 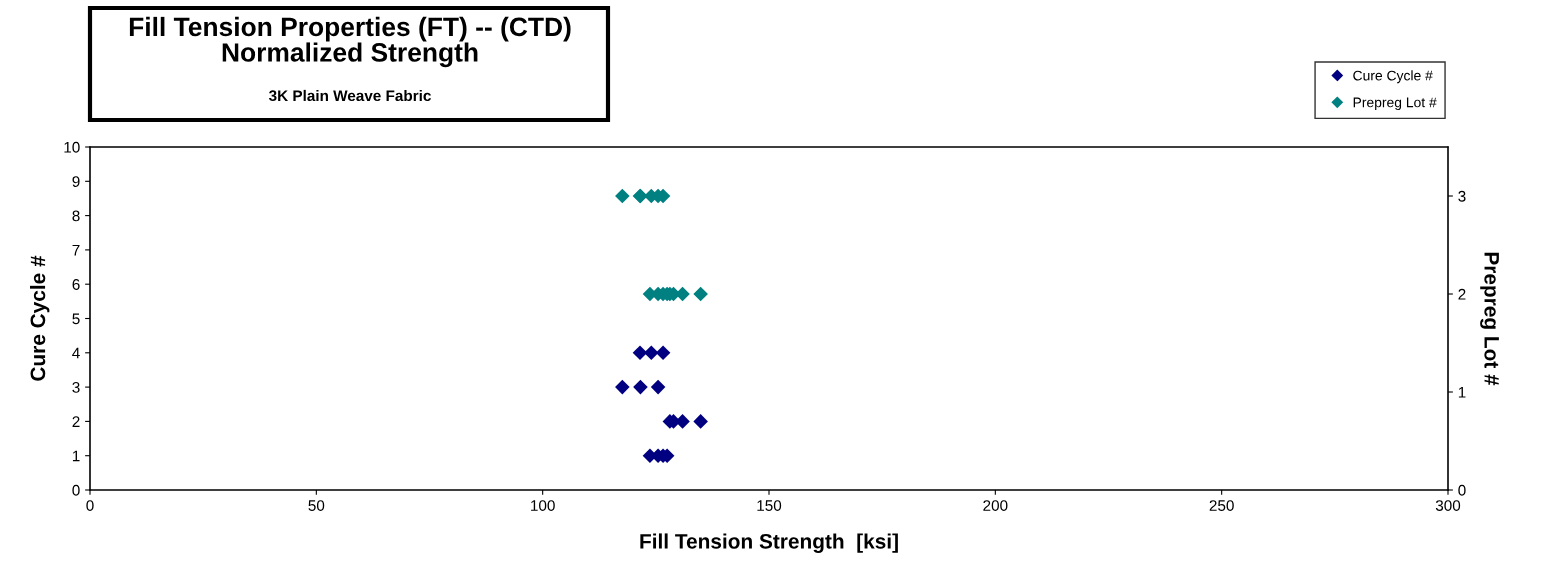 I want to click on x-tick-label: 200, so click(x=995, y=505).